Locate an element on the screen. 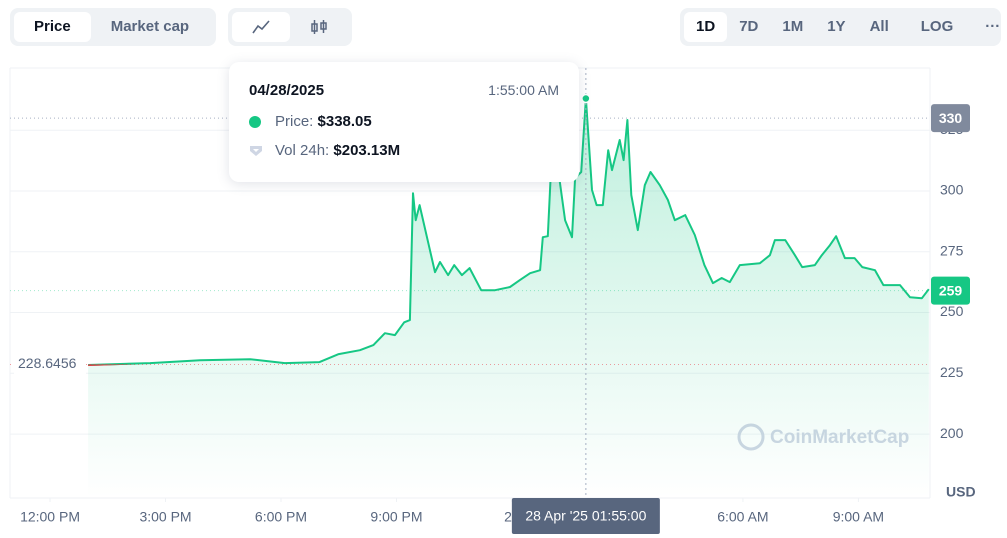 This screenshot has width=1007, height=538. y-unit: USD is located at coordinates (961, 492).